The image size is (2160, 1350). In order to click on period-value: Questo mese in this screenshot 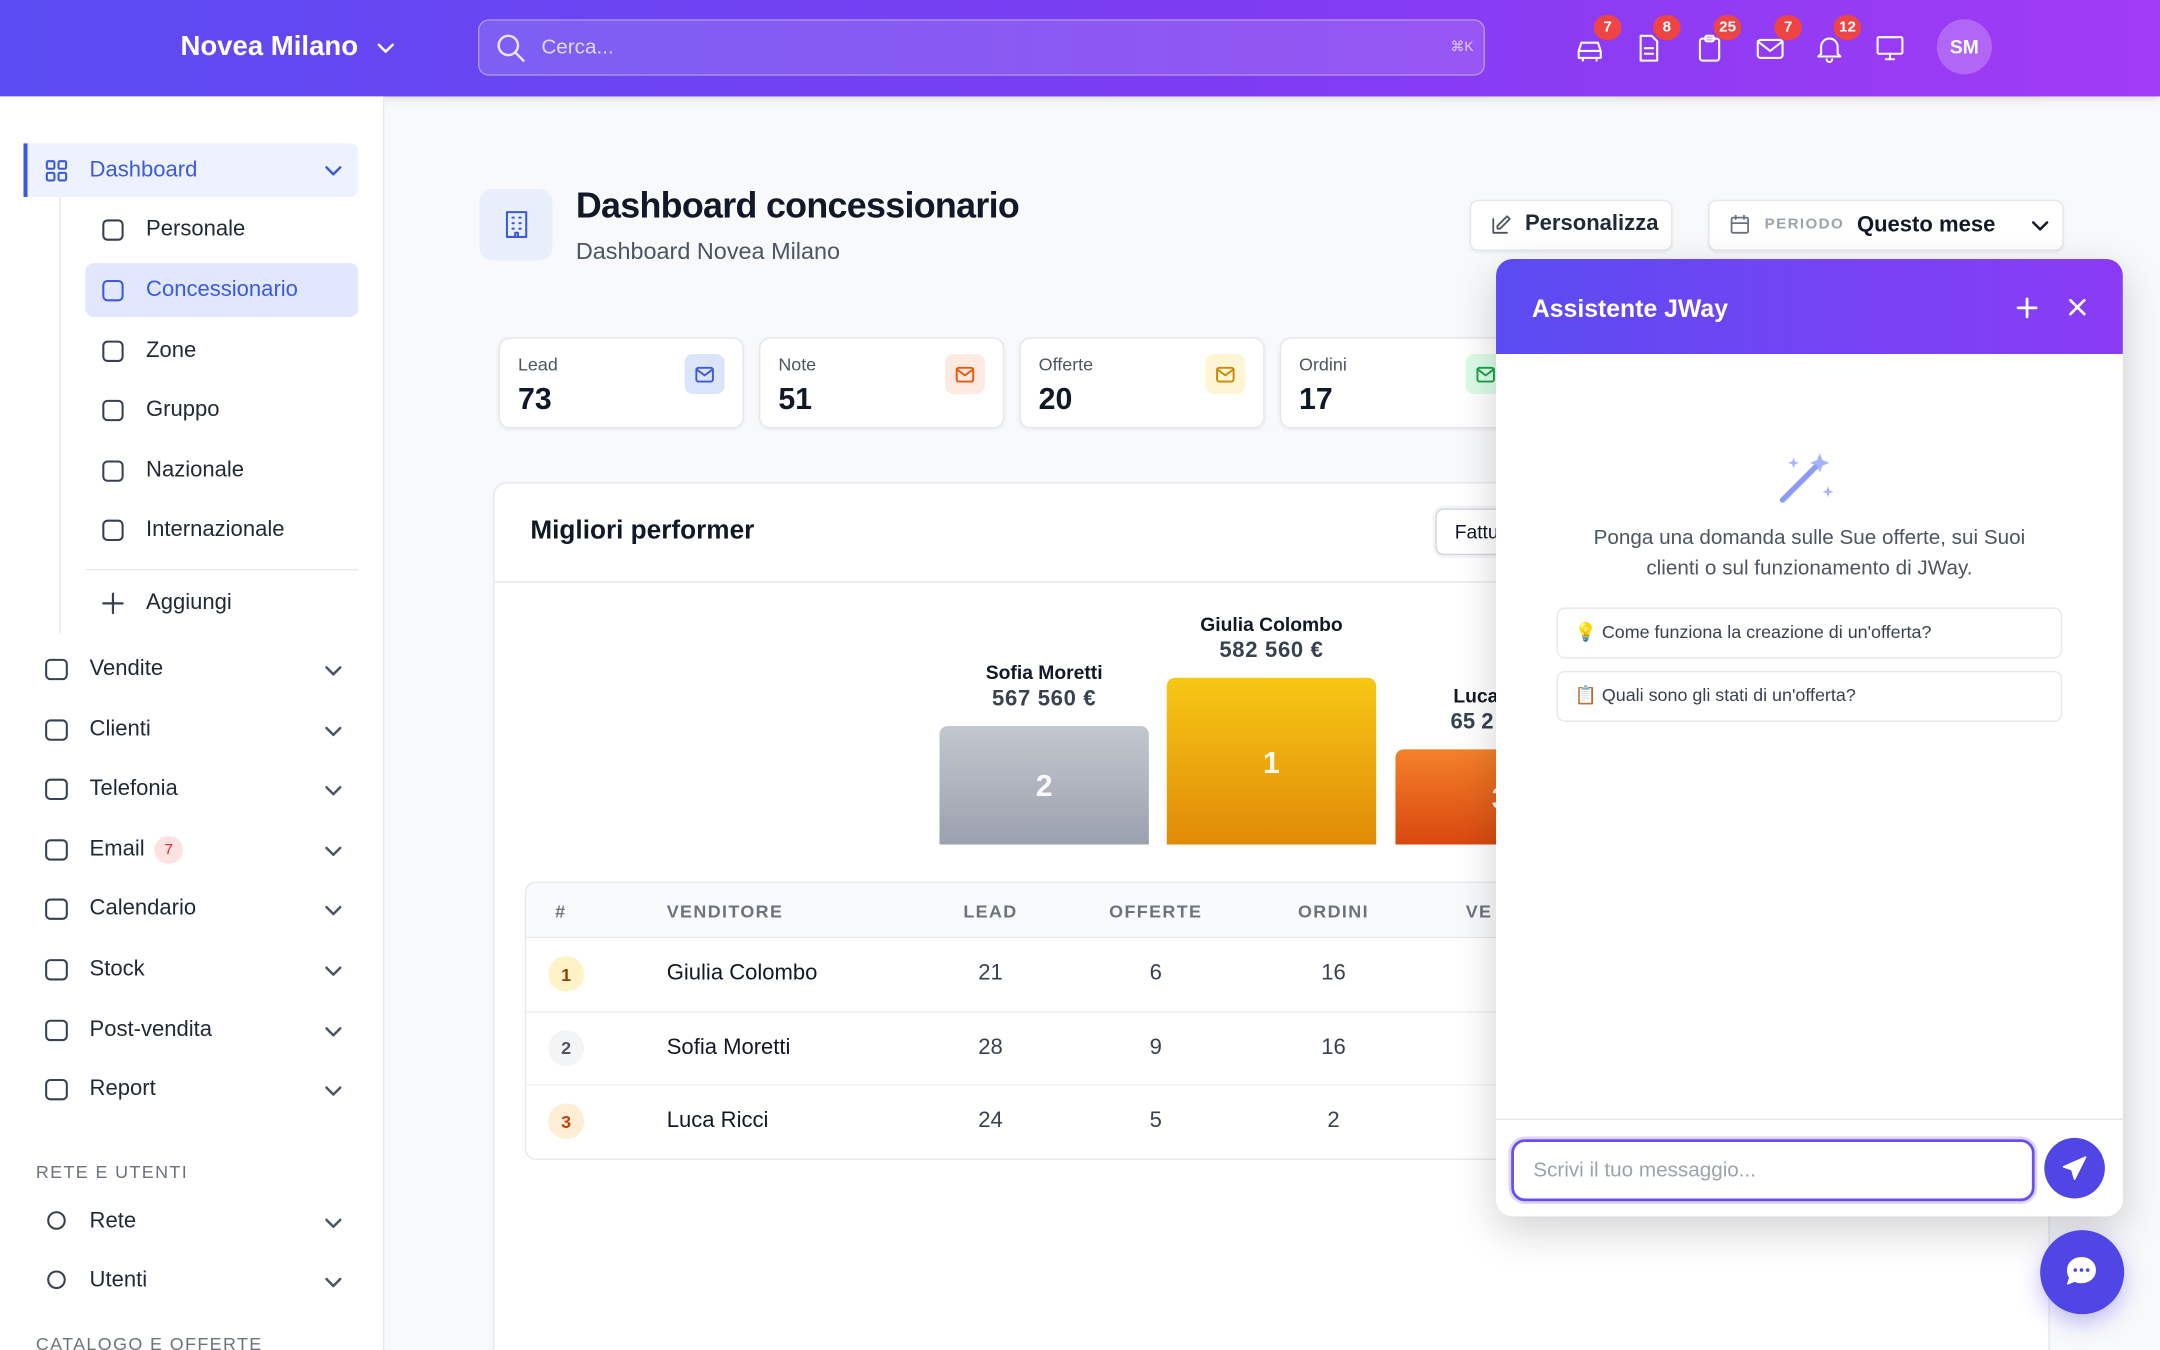, I will do `click(1926, 225)`.